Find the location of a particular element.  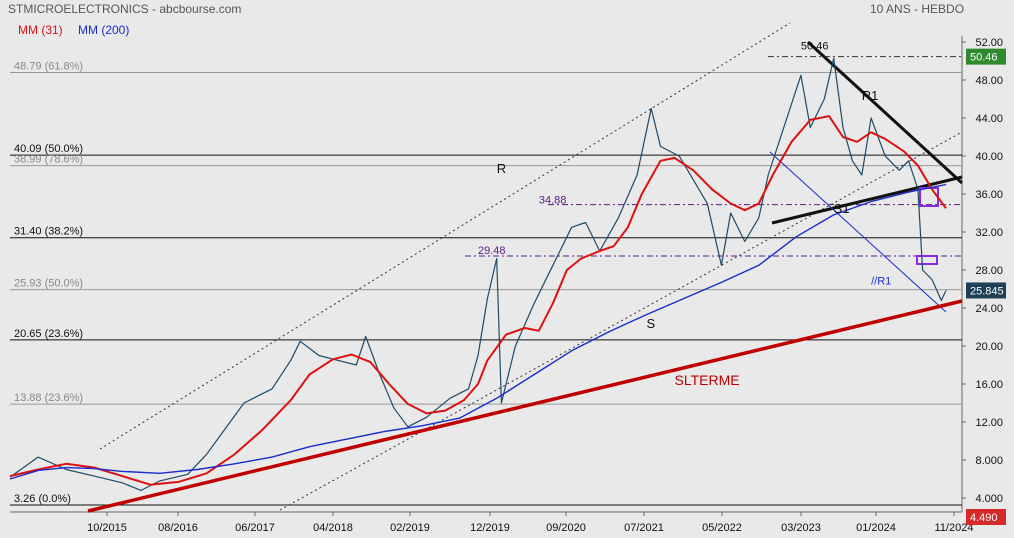

low-price-badge-bg is located at coordinates (986, 517).